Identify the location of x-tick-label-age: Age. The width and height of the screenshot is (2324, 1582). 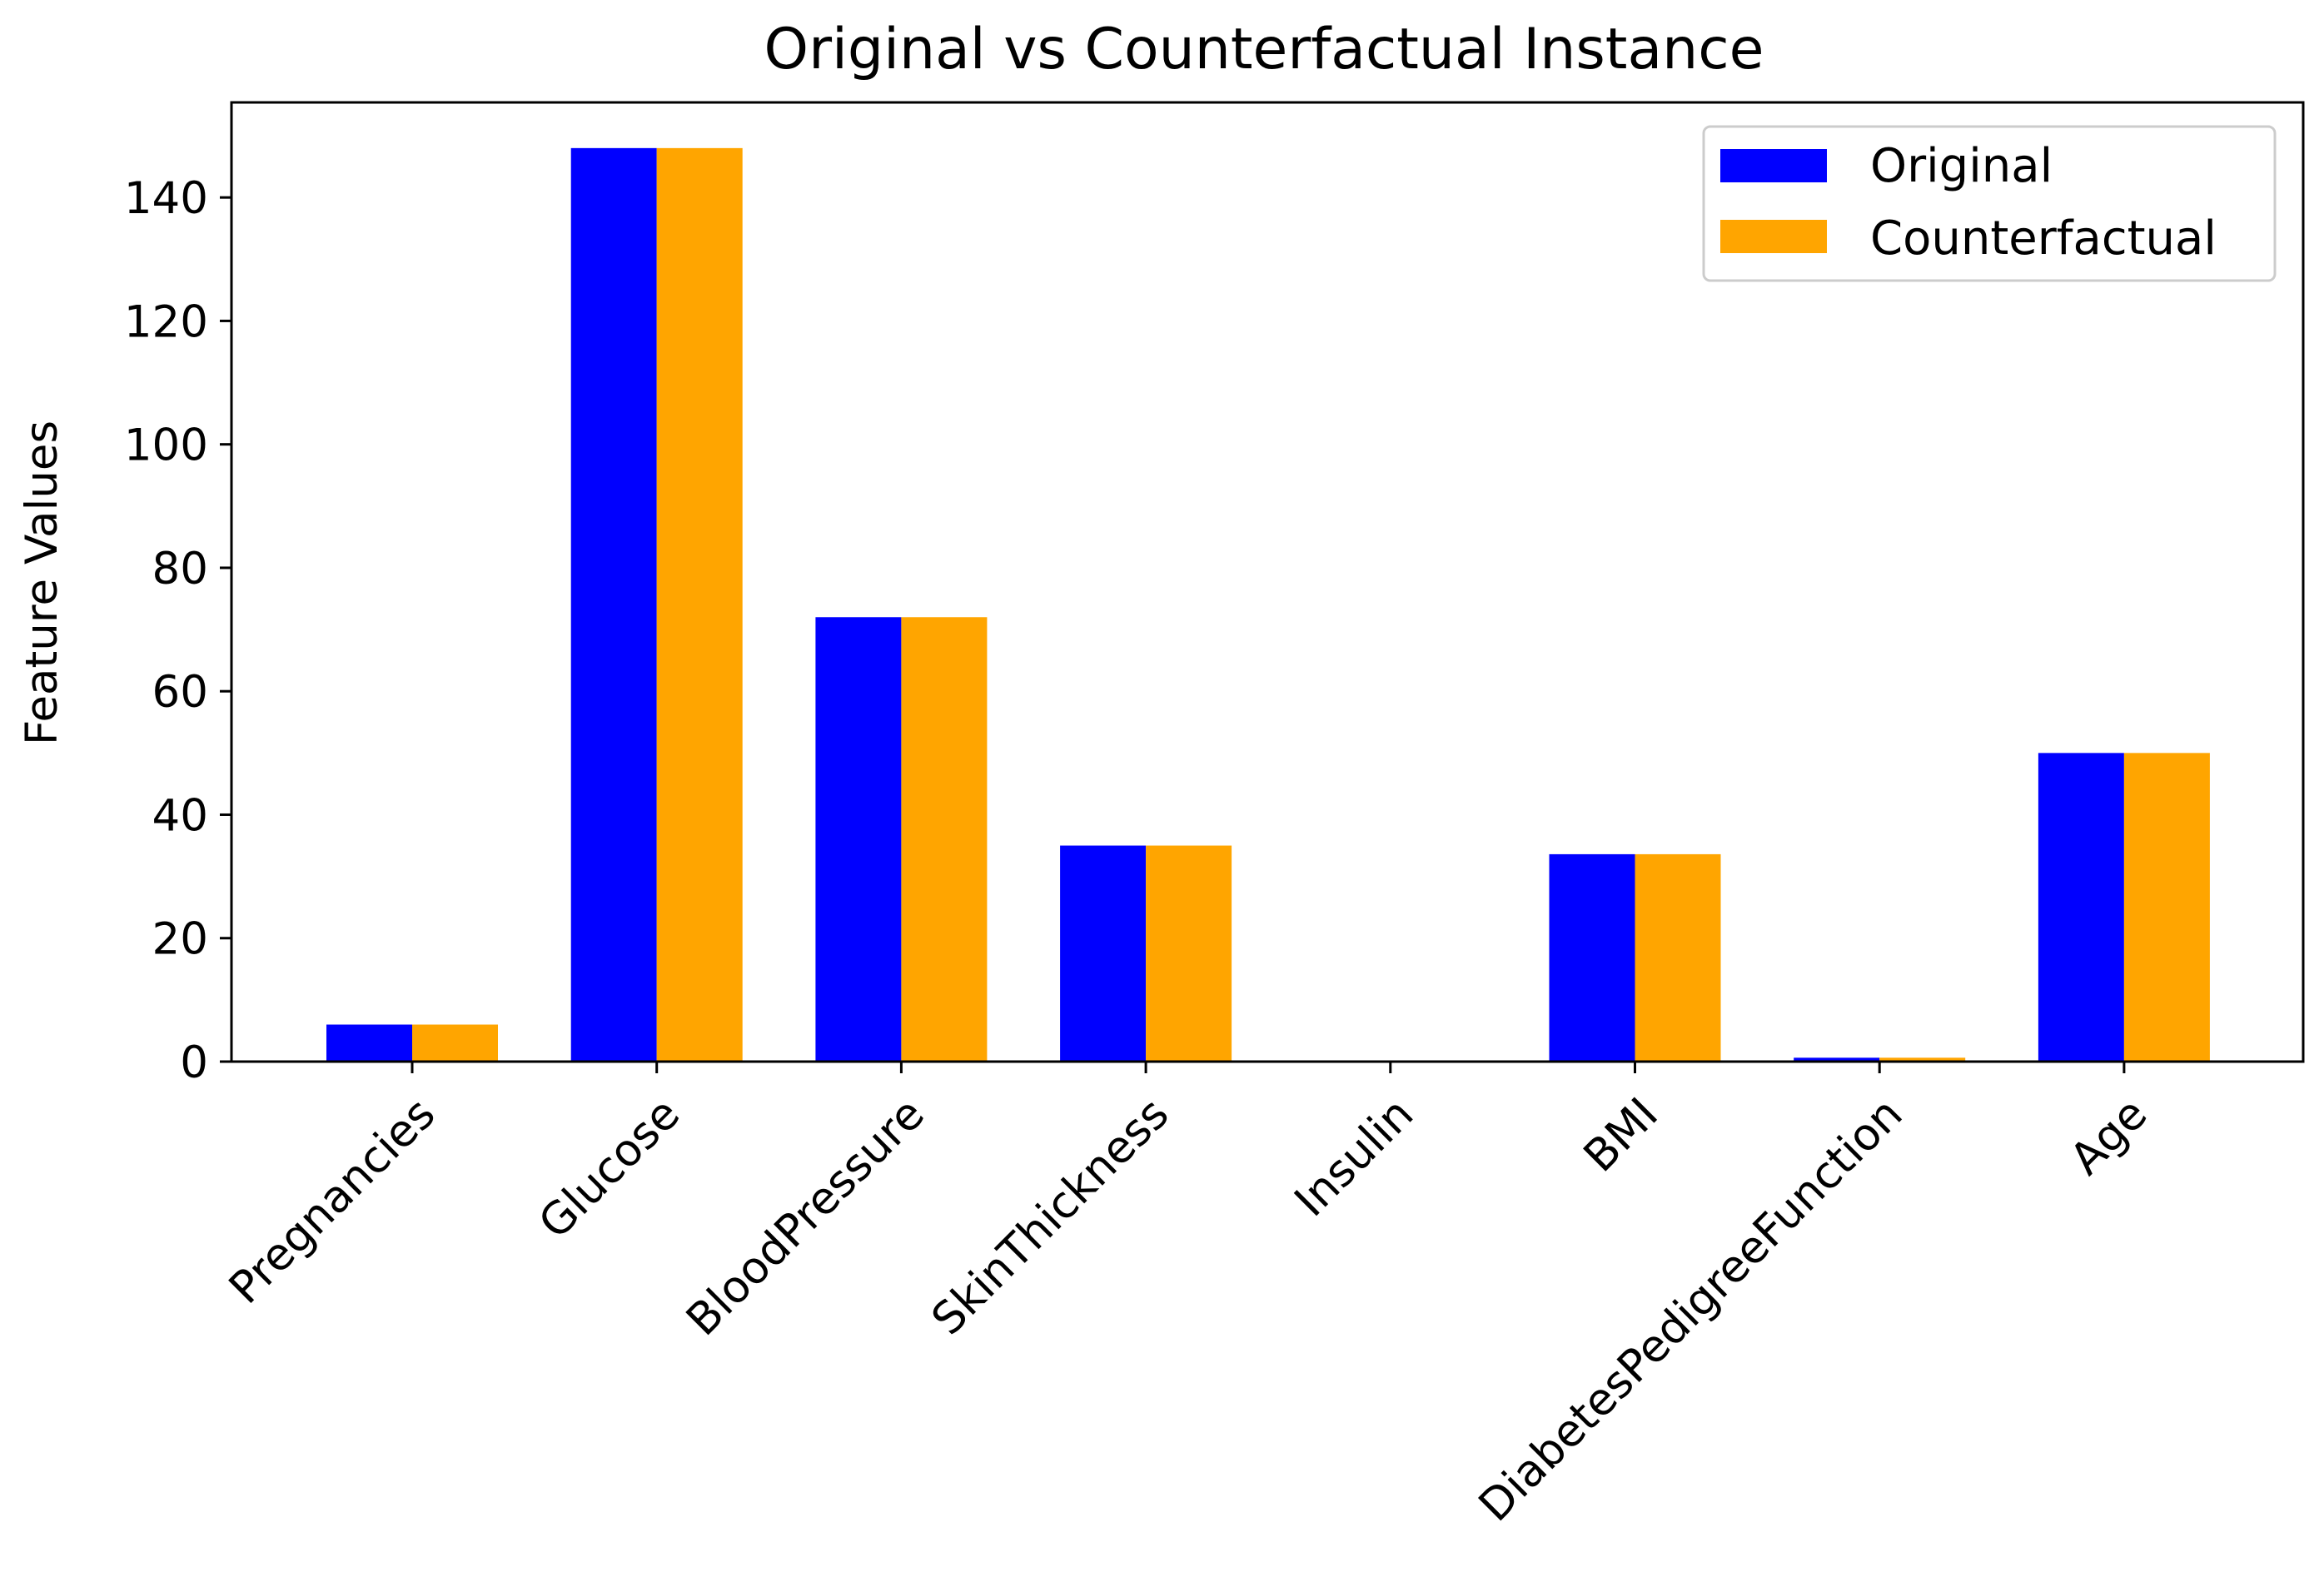
(2109, 1136).